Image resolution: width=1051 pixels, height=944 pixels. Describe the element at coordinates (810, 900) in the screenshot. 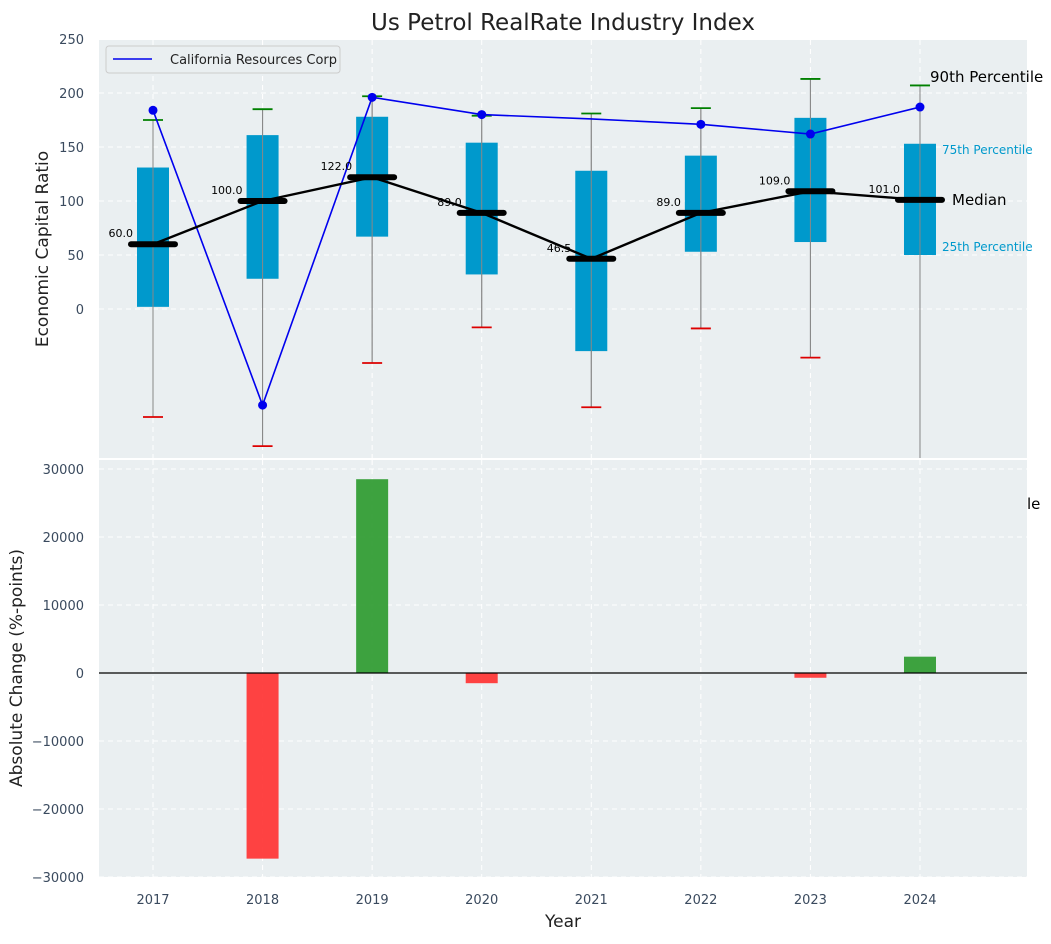

I see `x-tick: 2023` at that location.